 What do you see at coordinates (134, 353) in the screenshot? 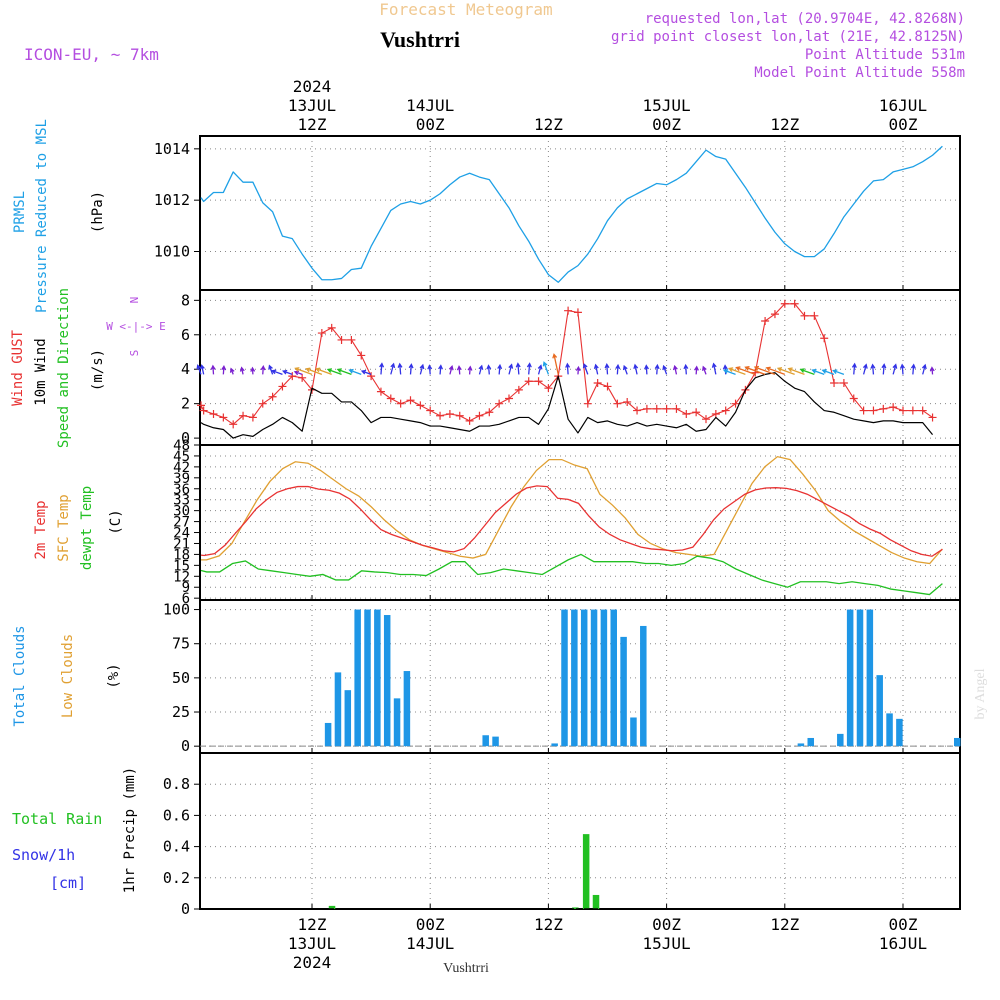
I see `compass-south: S` at bounding box center [134, 353].